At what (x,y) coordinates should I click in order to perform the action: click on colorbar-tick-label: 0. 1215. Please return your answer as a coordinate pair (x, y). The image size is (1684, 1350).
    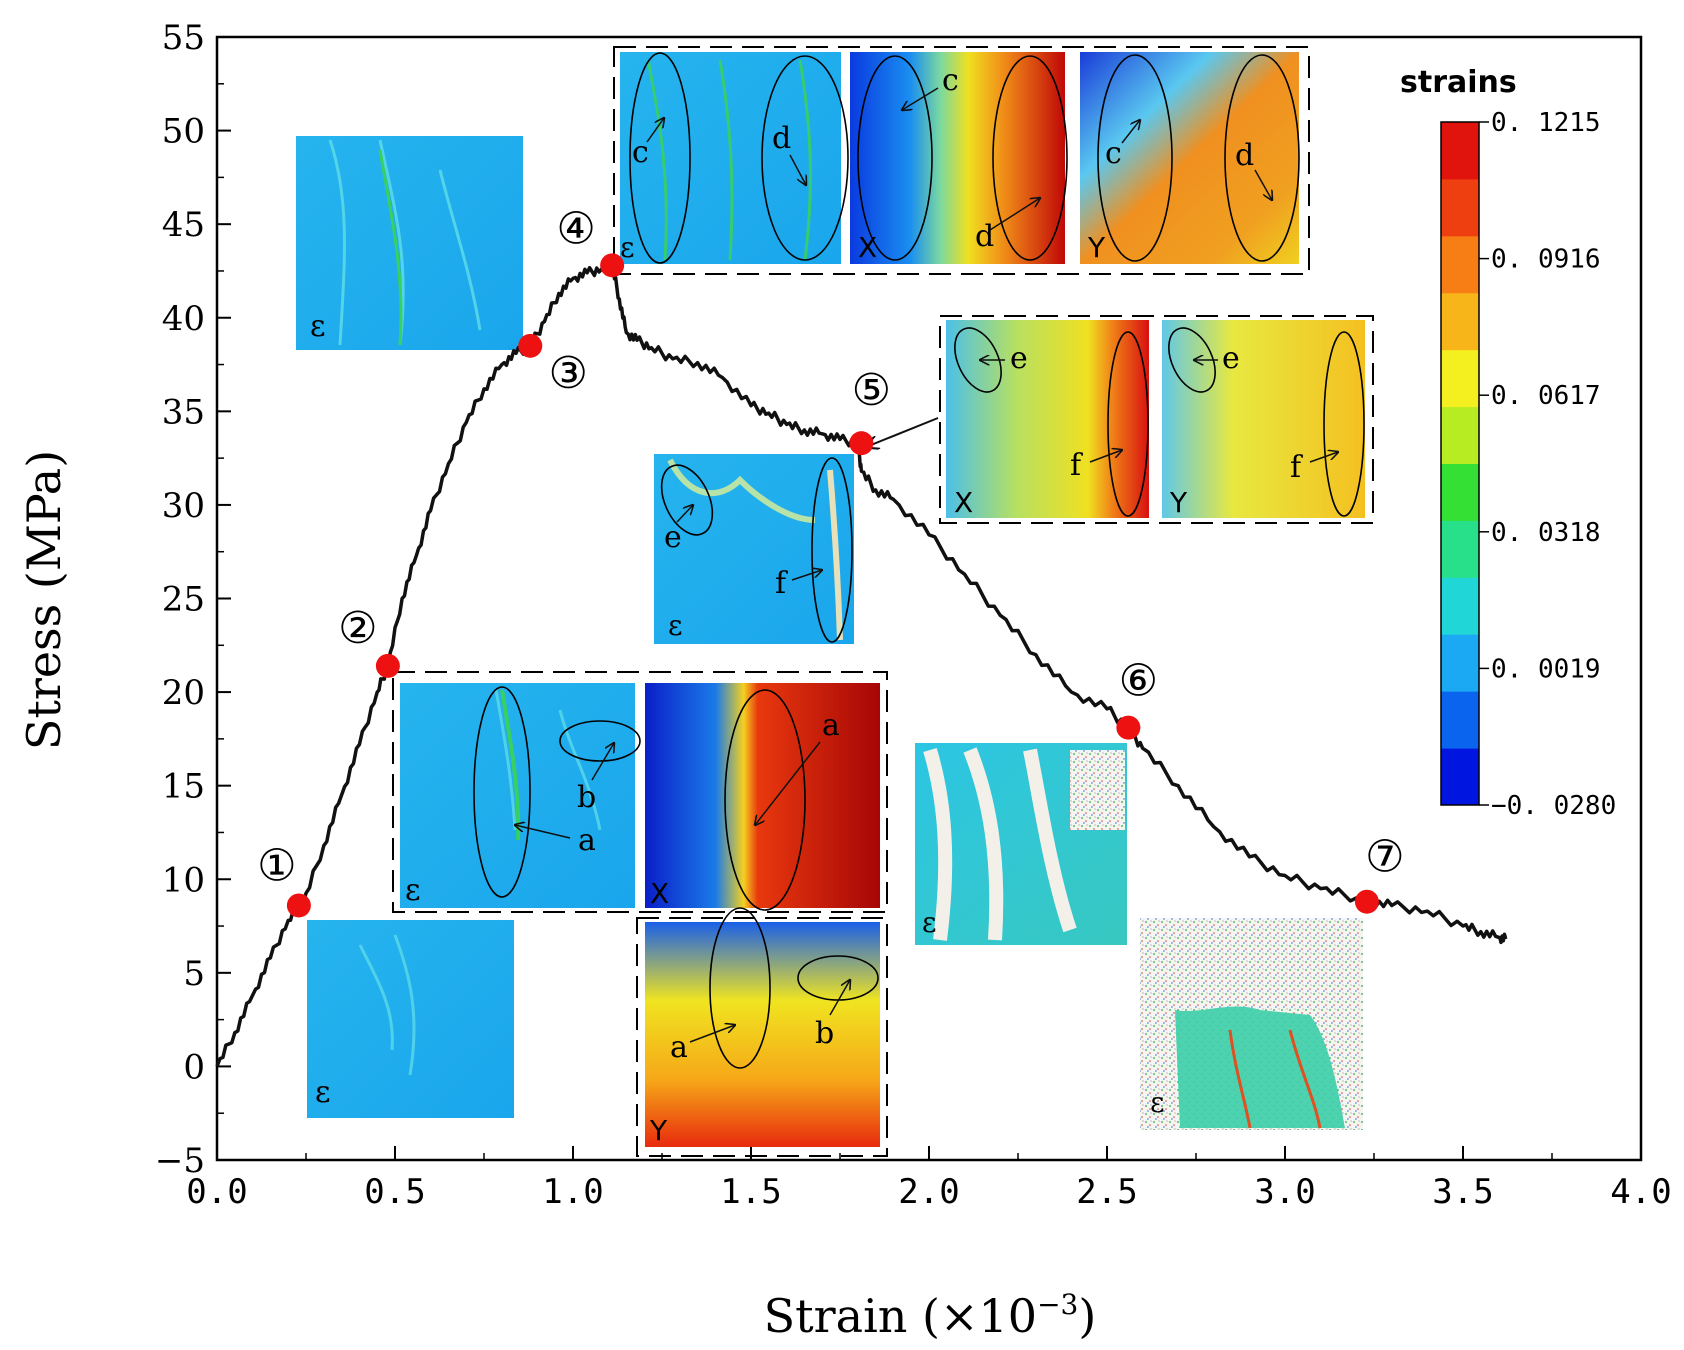
    Looking at the image, I should click on (1546, 123).